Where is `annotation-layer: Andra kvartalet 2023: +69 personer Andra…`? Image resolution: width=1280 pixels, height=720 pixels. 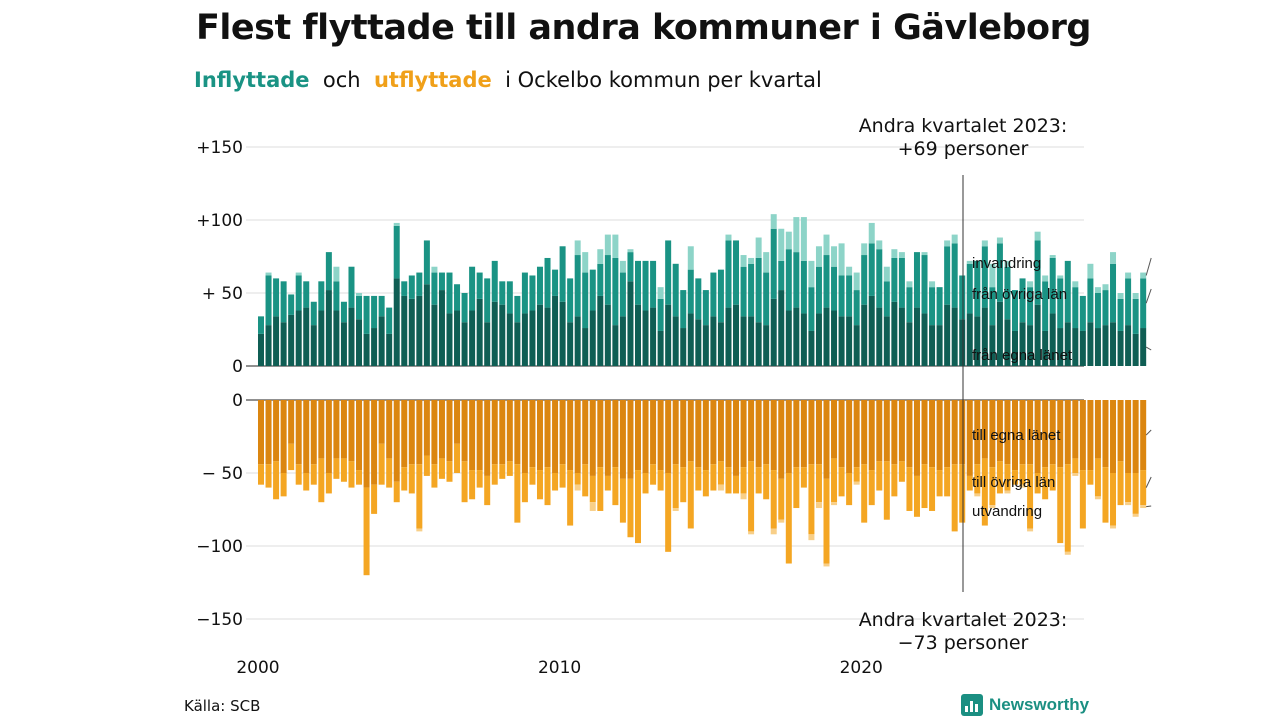
annotation-layer: Andra kvartalet 2023: +69 personer Andra… is located at coordinates (963, 384).